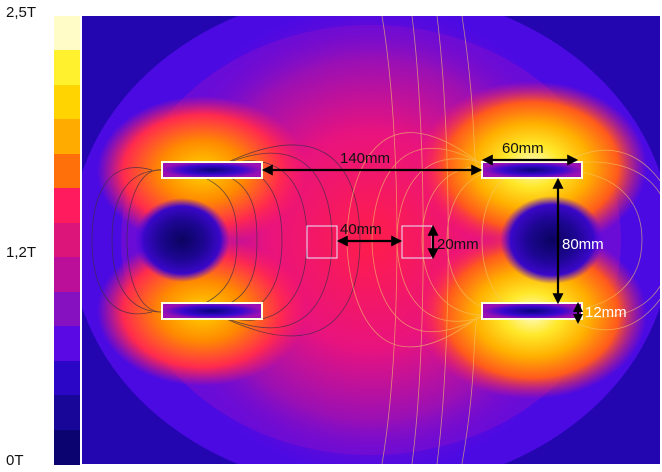 The width and height of the screenshot is (662, 472). I want to click on magnet-bottom-left, so click(212, 311).